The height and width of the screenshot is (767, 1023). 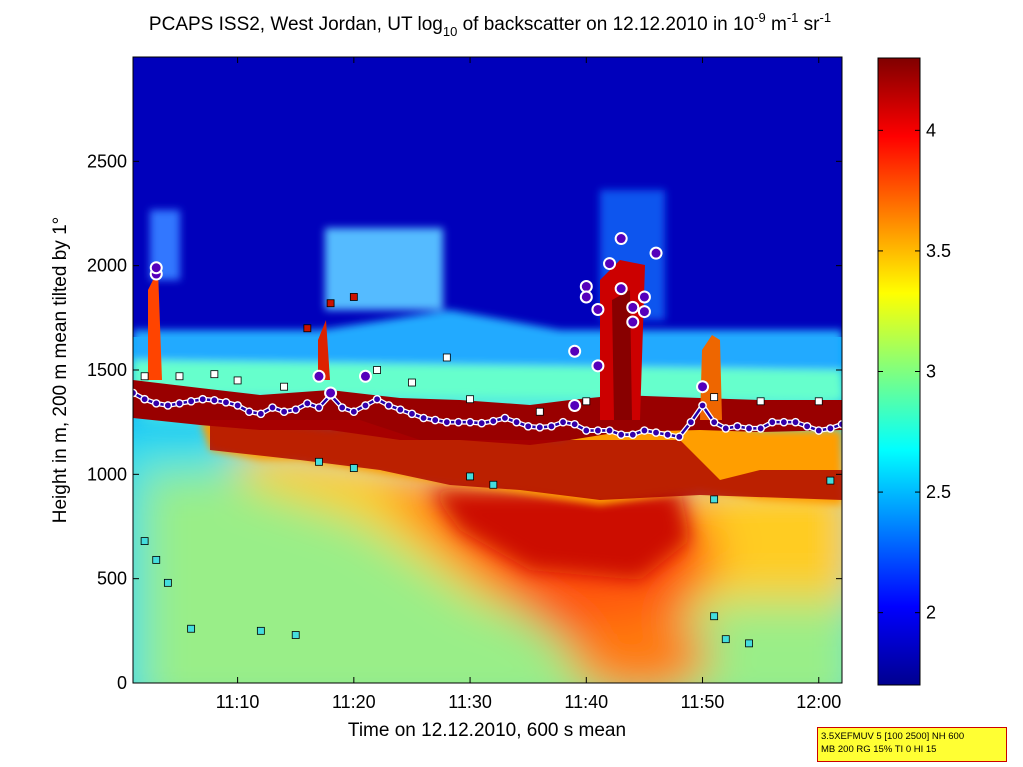 I want to click on x-tick-label: 11:30, so click(x=470, y=702).